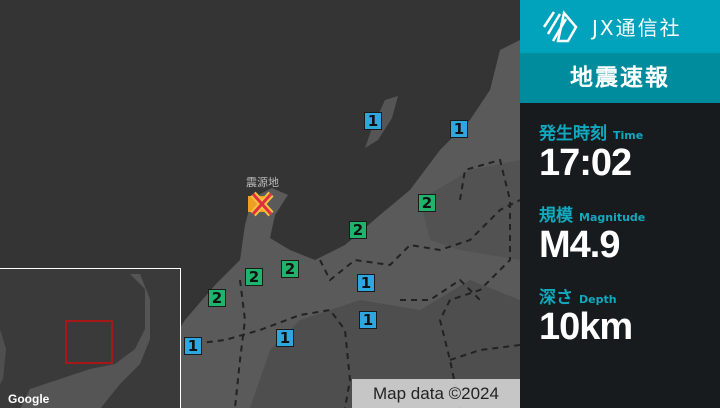 This screenshot has width=720, height=408. Describe the element at coordinates (436, 393) in the screenshot. I see `map-attribution: Map data ©2024` at that location.